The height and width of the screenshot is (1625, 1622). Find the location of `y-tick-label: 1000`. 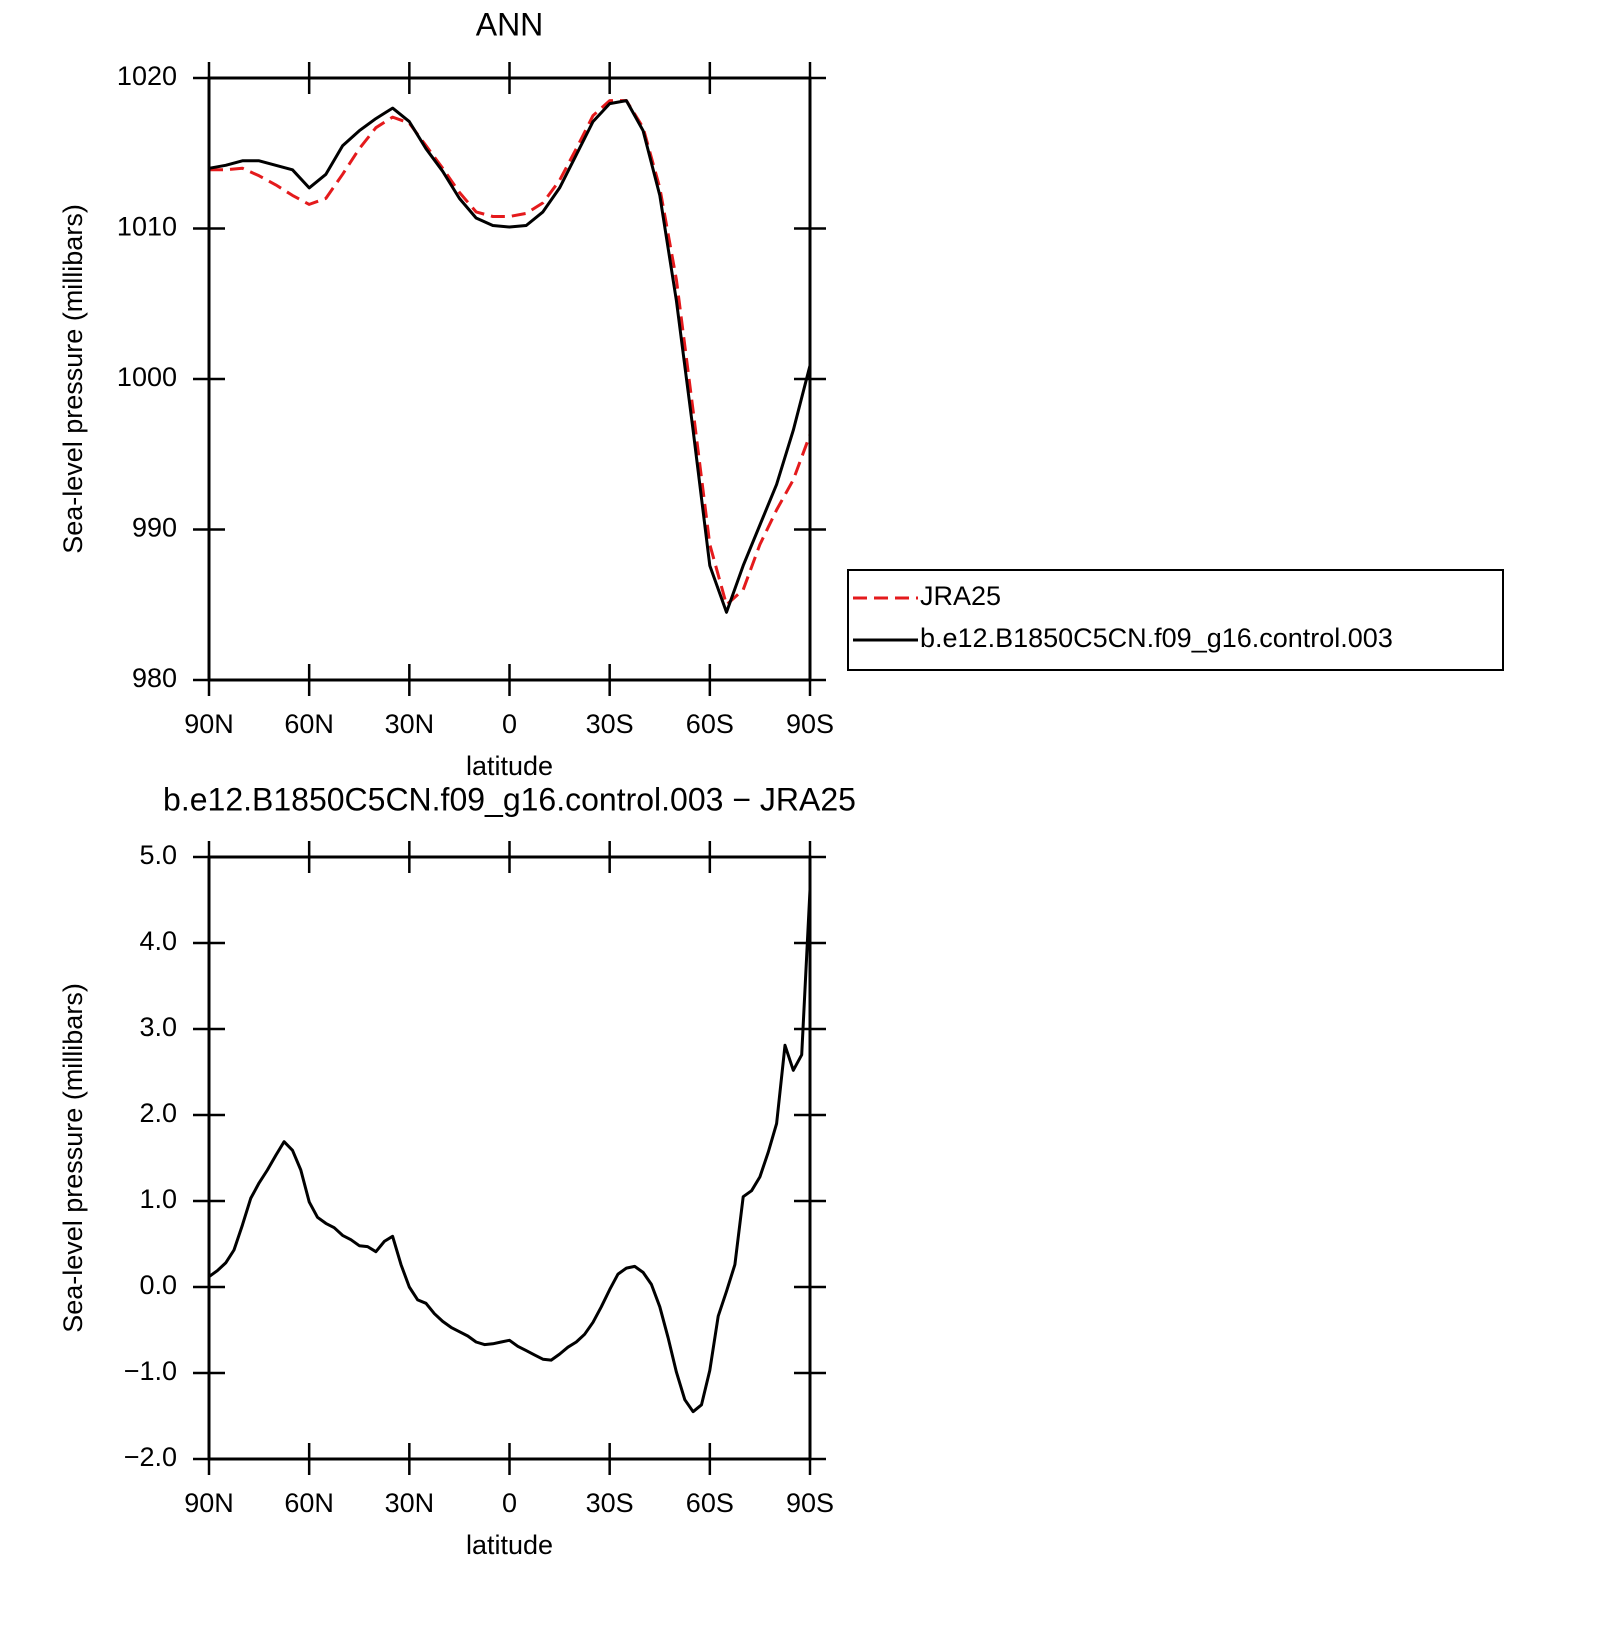

y-tick-label: 1000 is located at coordinates (147, 377).